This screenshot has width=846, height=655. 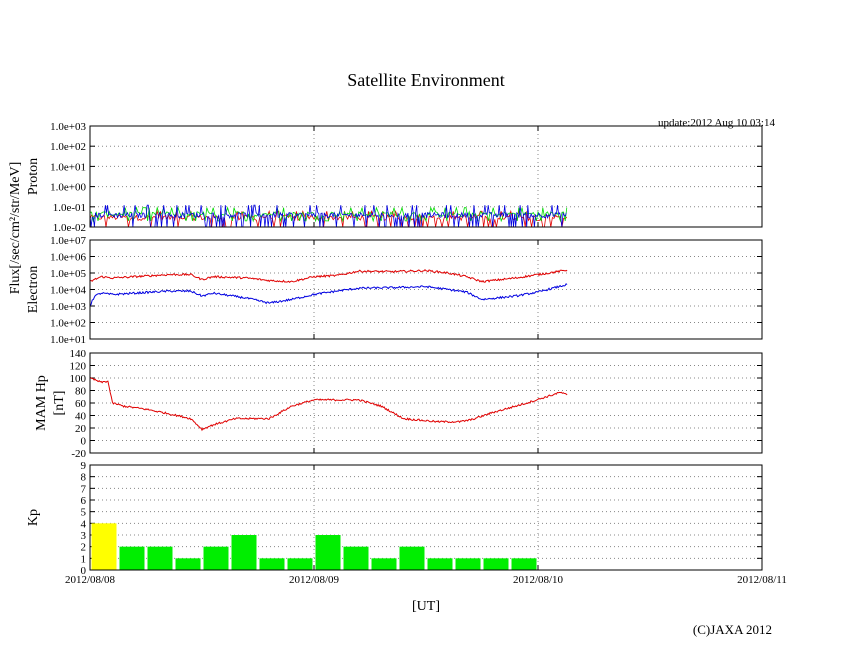 What do you see at coordinates (84, 478) in the screenshot?
I see `y-tick-label: 8` at bounding box center [84, 478].